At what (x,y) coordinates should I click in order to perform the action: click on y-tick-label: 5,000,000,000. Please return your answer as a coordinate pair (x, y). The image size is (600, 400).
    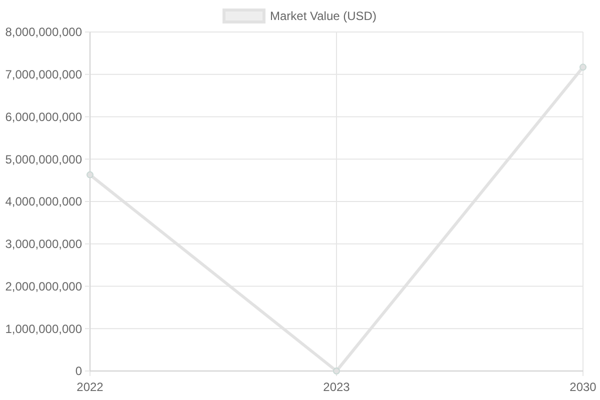
    Looking at the image, I should click on (43, 159).